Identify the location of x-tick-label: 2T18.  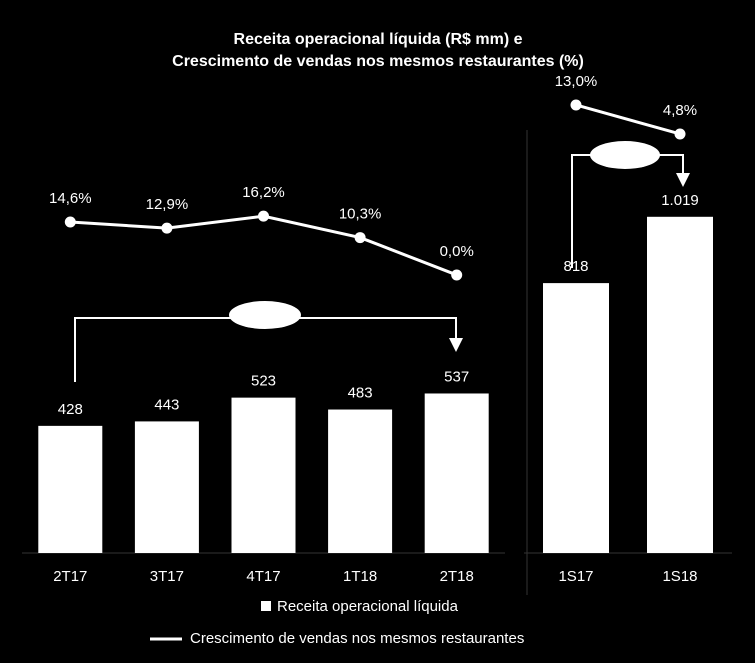
(457, 576).